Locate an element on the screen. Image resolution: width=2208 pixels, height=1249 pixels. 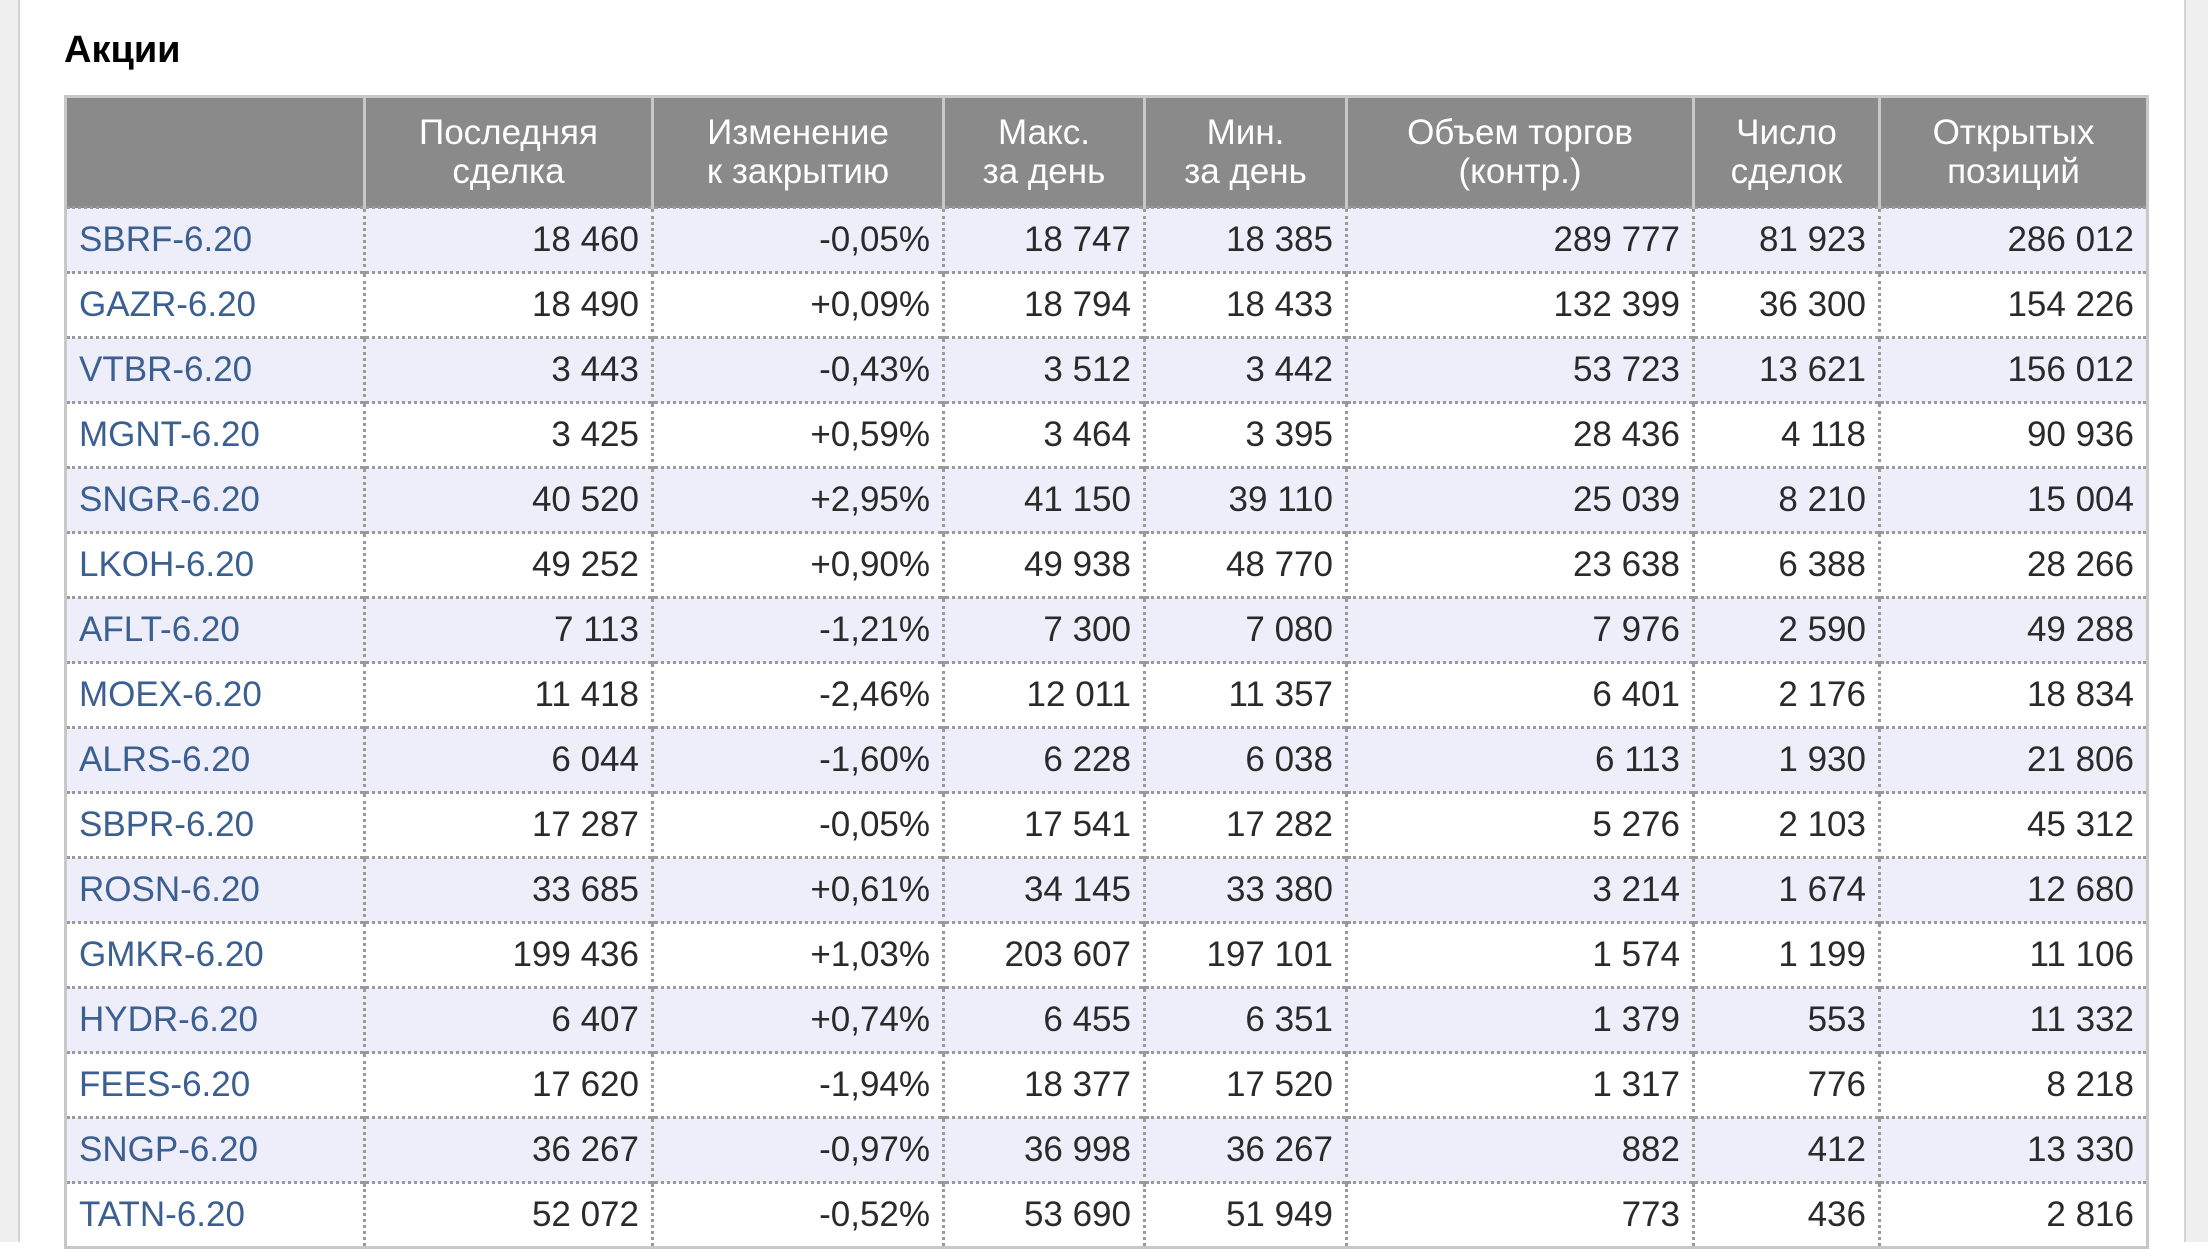
cell-trades: 1 199 is located at coordinates (1786, 954).